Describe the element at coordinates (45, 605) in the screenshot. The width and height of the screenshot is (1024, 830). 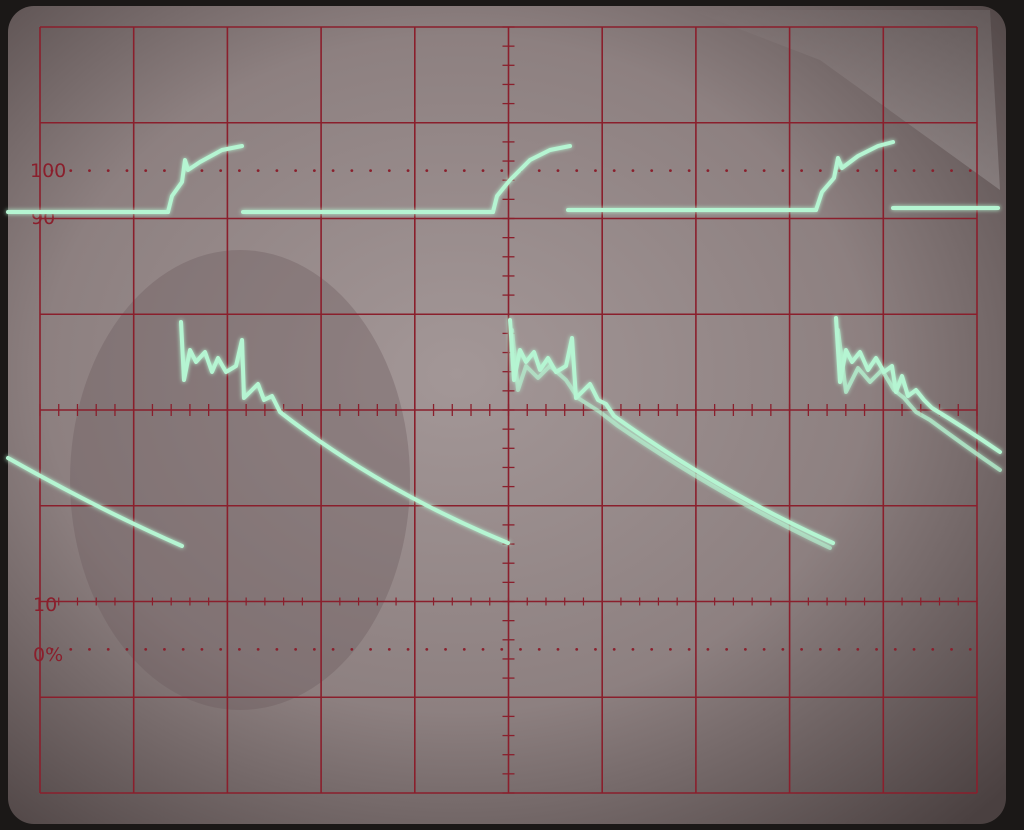
I see `label-10: 10` at that location.